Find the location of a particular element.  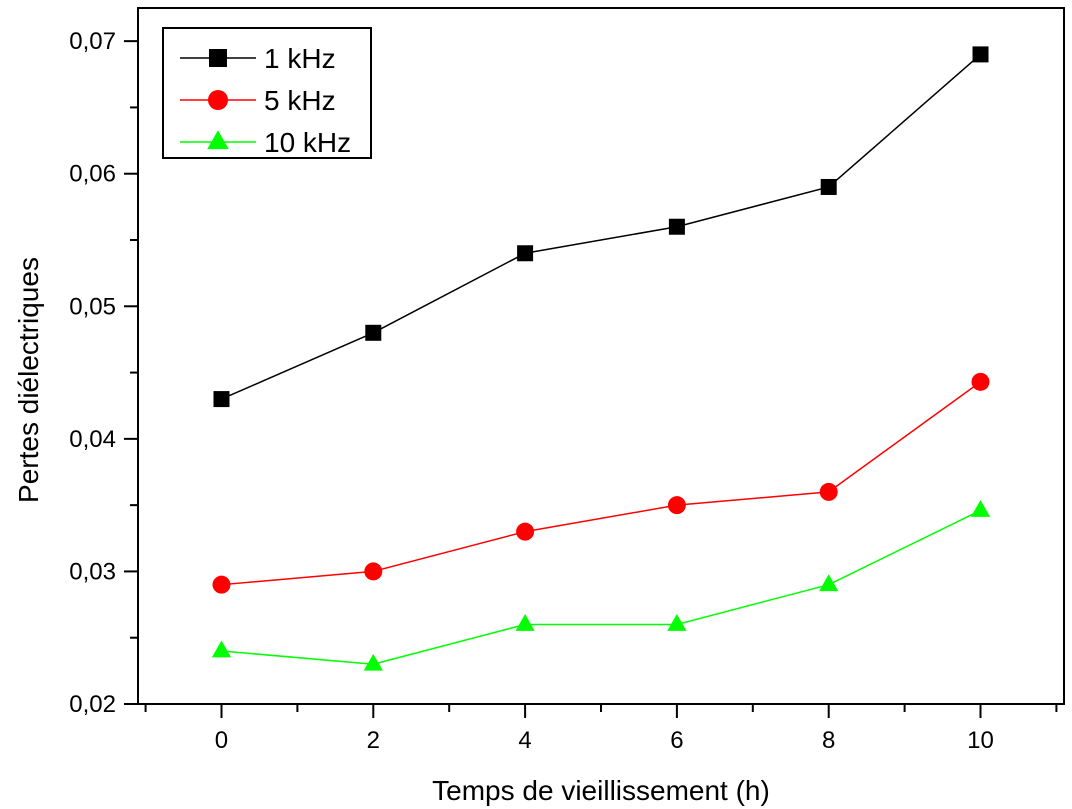

y-tick-label: 0,05 is located at coordinates (92, 306).